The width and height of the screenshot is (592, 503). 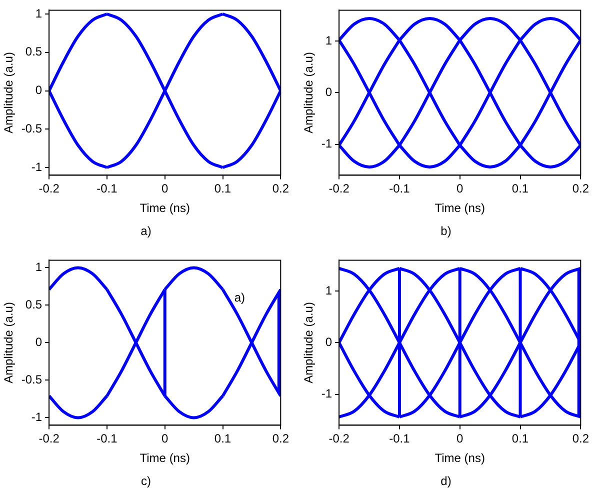 I want to click on annotation: a), so click(x=240, y=297).